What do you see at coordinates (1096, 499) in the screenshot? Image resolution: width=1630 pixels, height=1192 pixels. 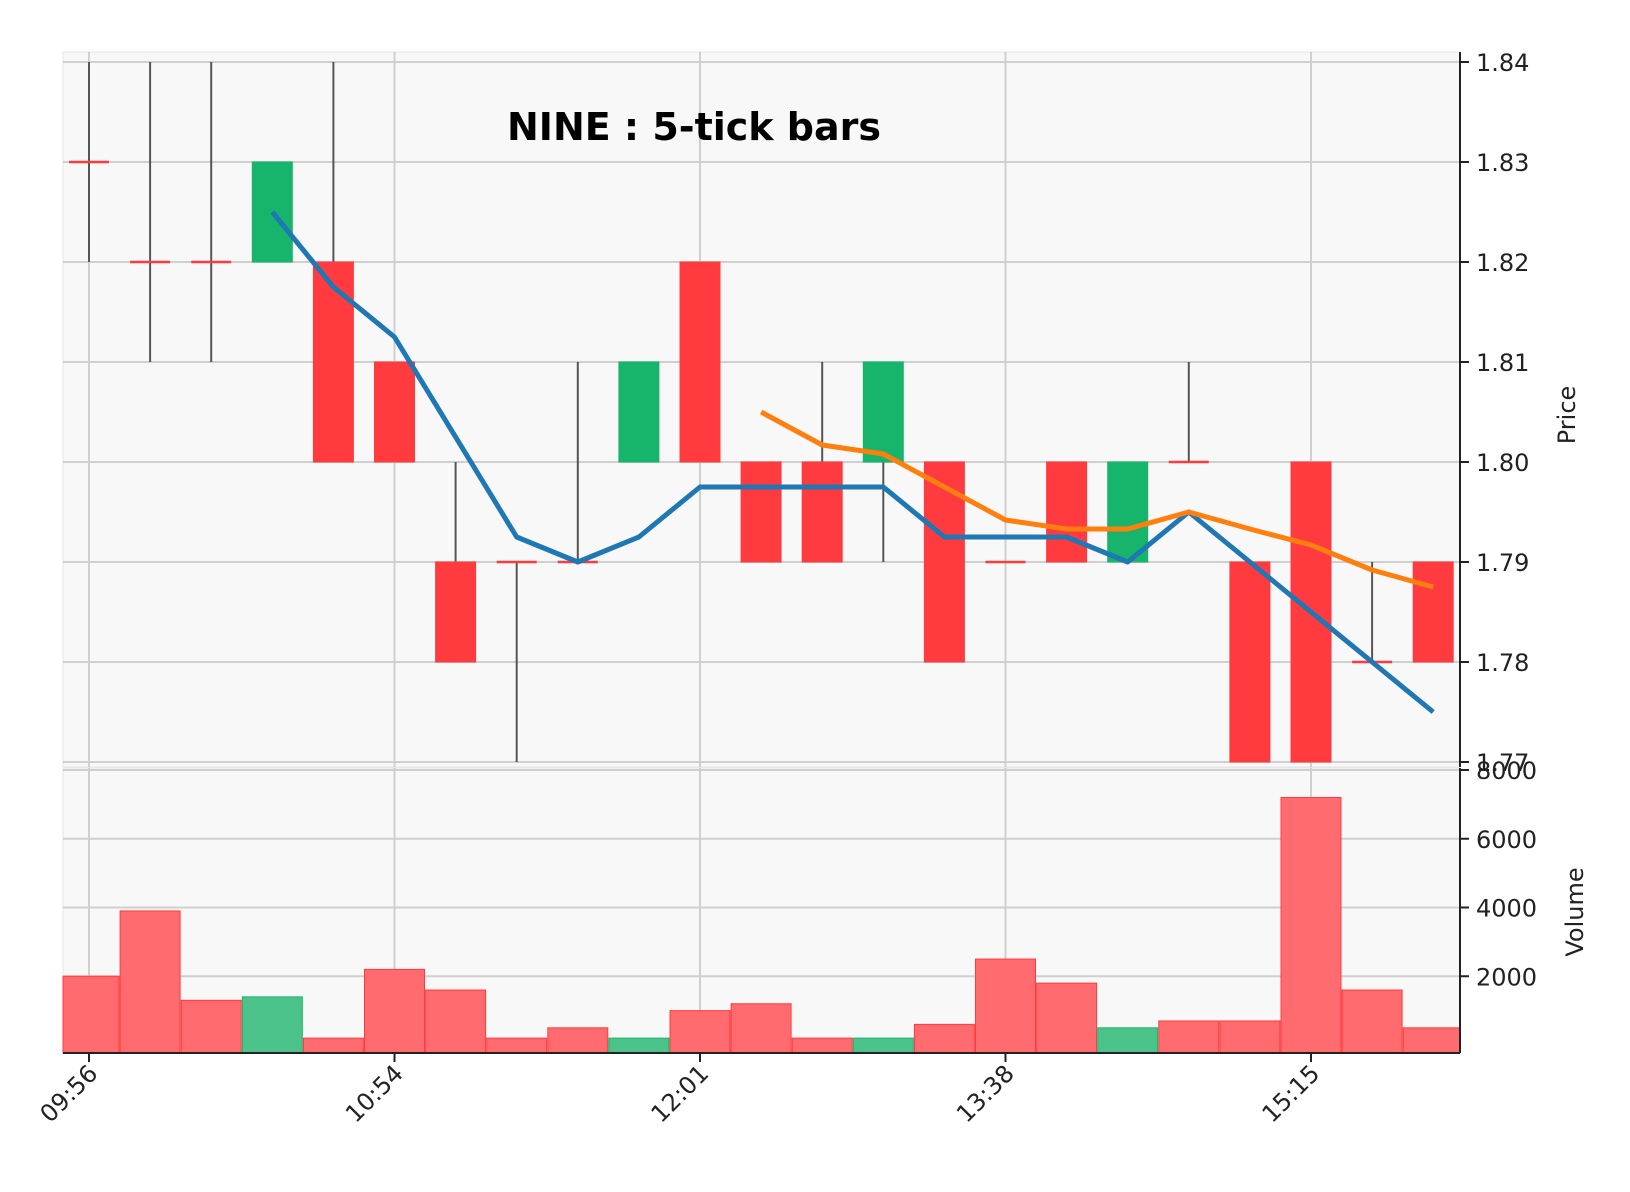 I see `moving-average-line` at bounding box center [1096, 499].